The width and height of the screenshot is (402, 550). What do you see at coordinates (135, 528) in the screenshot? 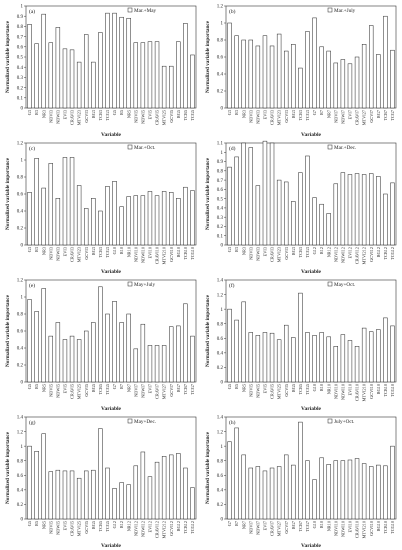
I see `x-tick-label: NDVI12` at bounding box center [135, 528].